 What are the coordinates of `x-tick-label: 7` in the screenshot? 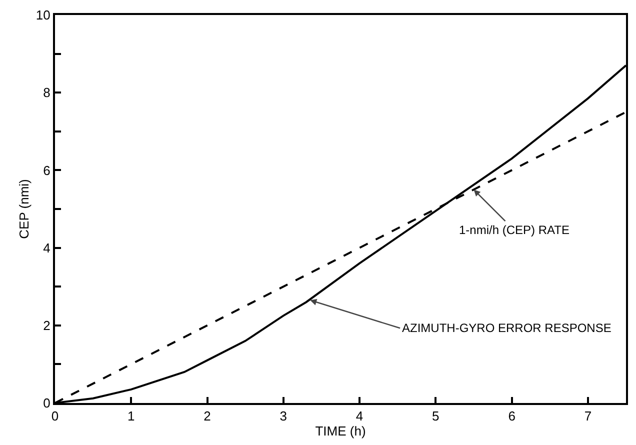 It's located at (588, 416).